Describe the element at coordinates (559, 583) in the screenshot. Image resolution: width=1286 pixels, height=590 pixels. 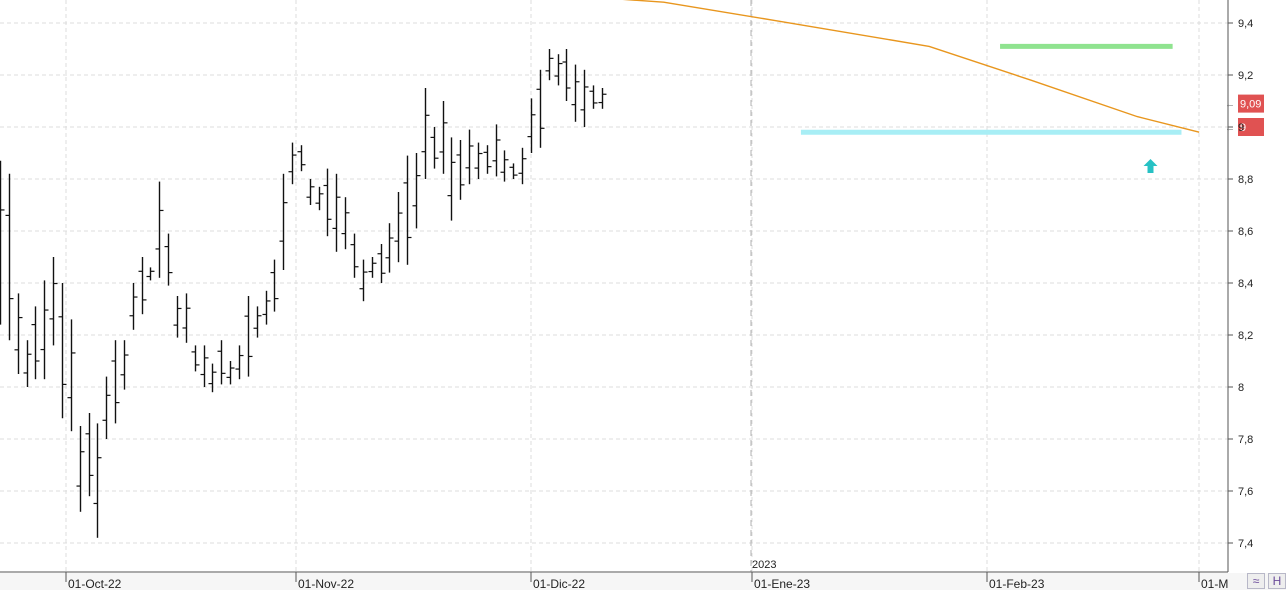
I see `x-tick-label: 01-Dic-22` at that location.